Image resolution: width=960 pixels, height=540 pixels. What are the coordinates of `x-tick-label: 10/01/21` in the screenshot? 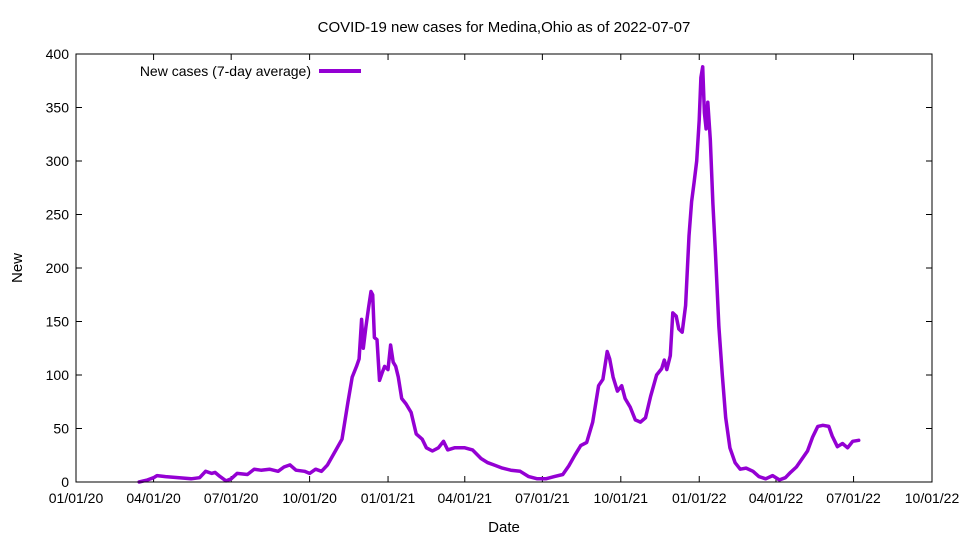 It's located at (621, 498).